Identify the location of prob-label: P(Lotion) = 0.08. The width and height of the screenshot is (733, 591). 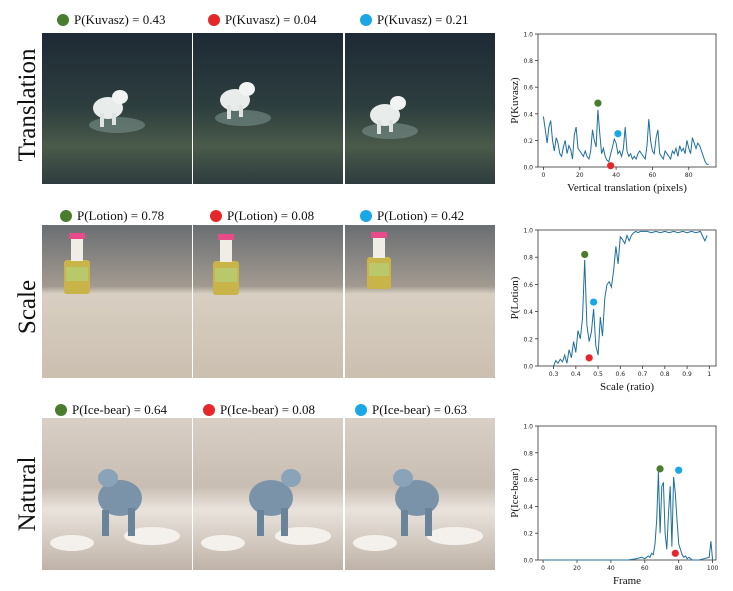
(262, 216).